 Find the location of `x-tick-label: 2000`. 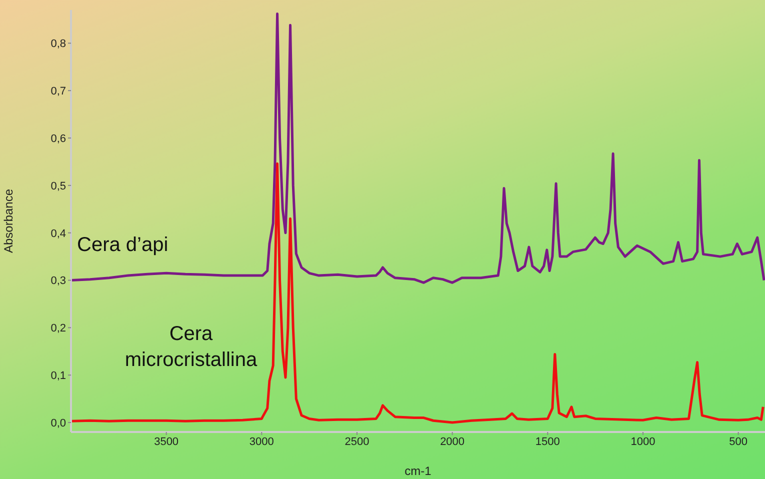

x-tick-label: 2000 is located at coordinates (452, 442).